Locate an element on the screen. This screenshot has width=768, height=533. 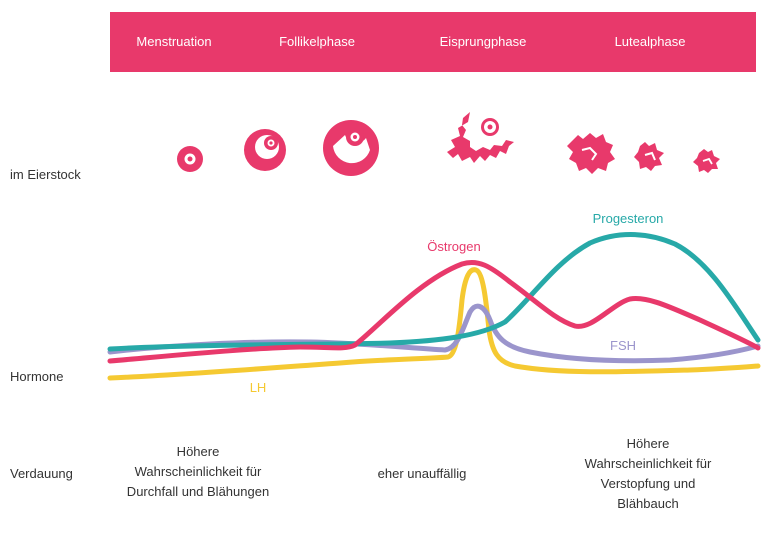
digestion-middle-line-1: eher unauffällig is located at coordinates (422, 473).